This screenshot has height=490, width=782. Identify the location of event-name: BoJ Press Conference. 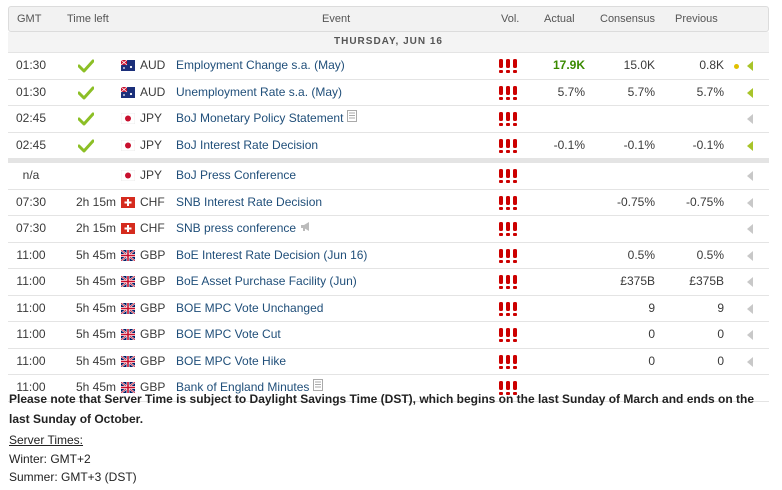
(236, 175).